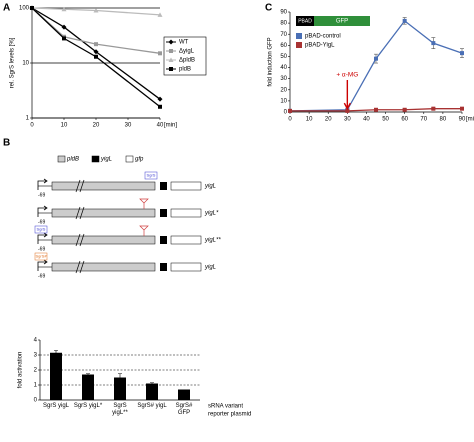 The image size is (474, 442). Describe the element at coordinates (283, 68) in the screenshot. I see `y-tick-label: 40` at that location.